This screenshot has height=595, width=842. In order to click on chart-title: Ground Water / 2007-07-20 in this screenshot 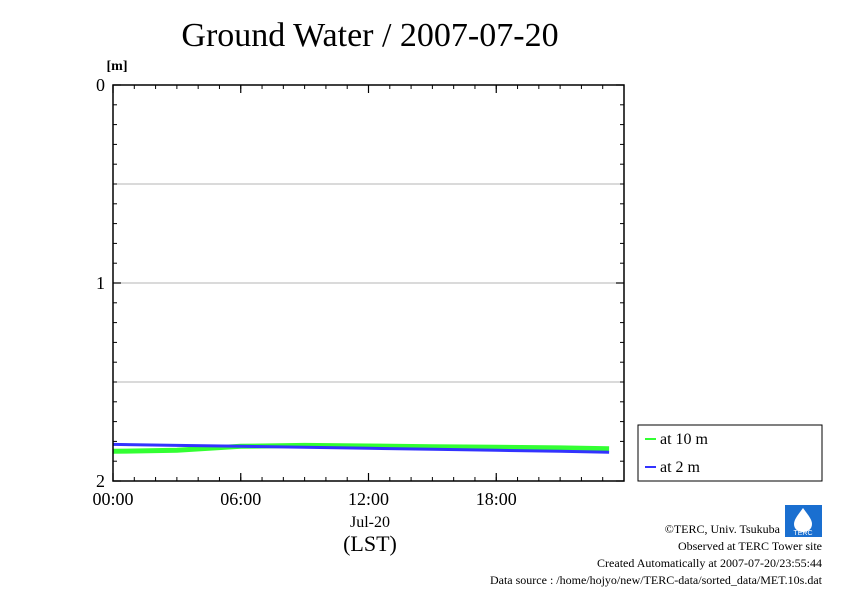, I will do `click(369, 35)`.